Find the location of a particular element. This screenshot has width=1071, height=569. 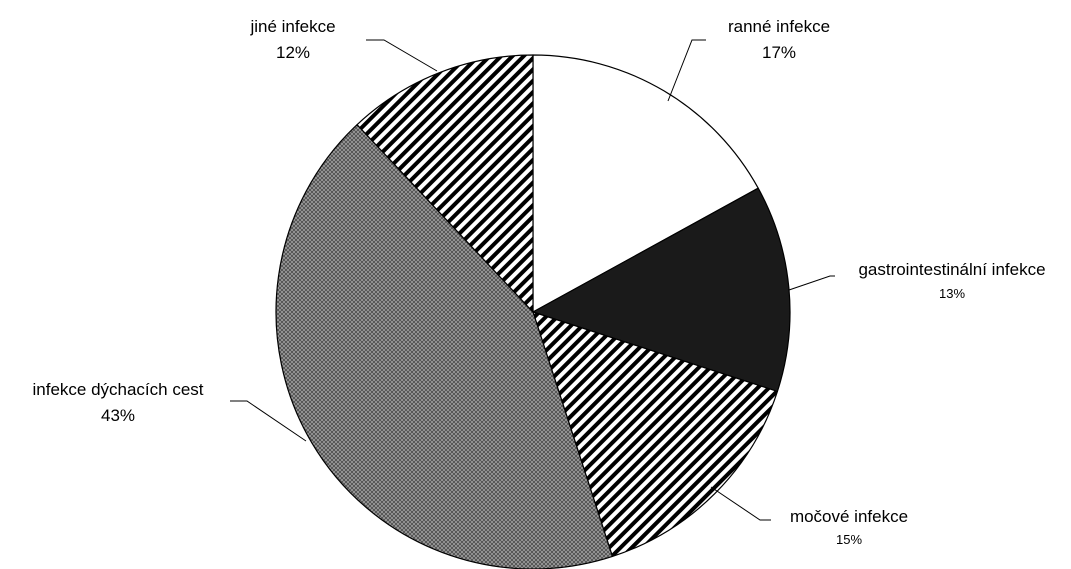

slice-value-ranne-infekce: 17% is located at coordinates (779, 52).